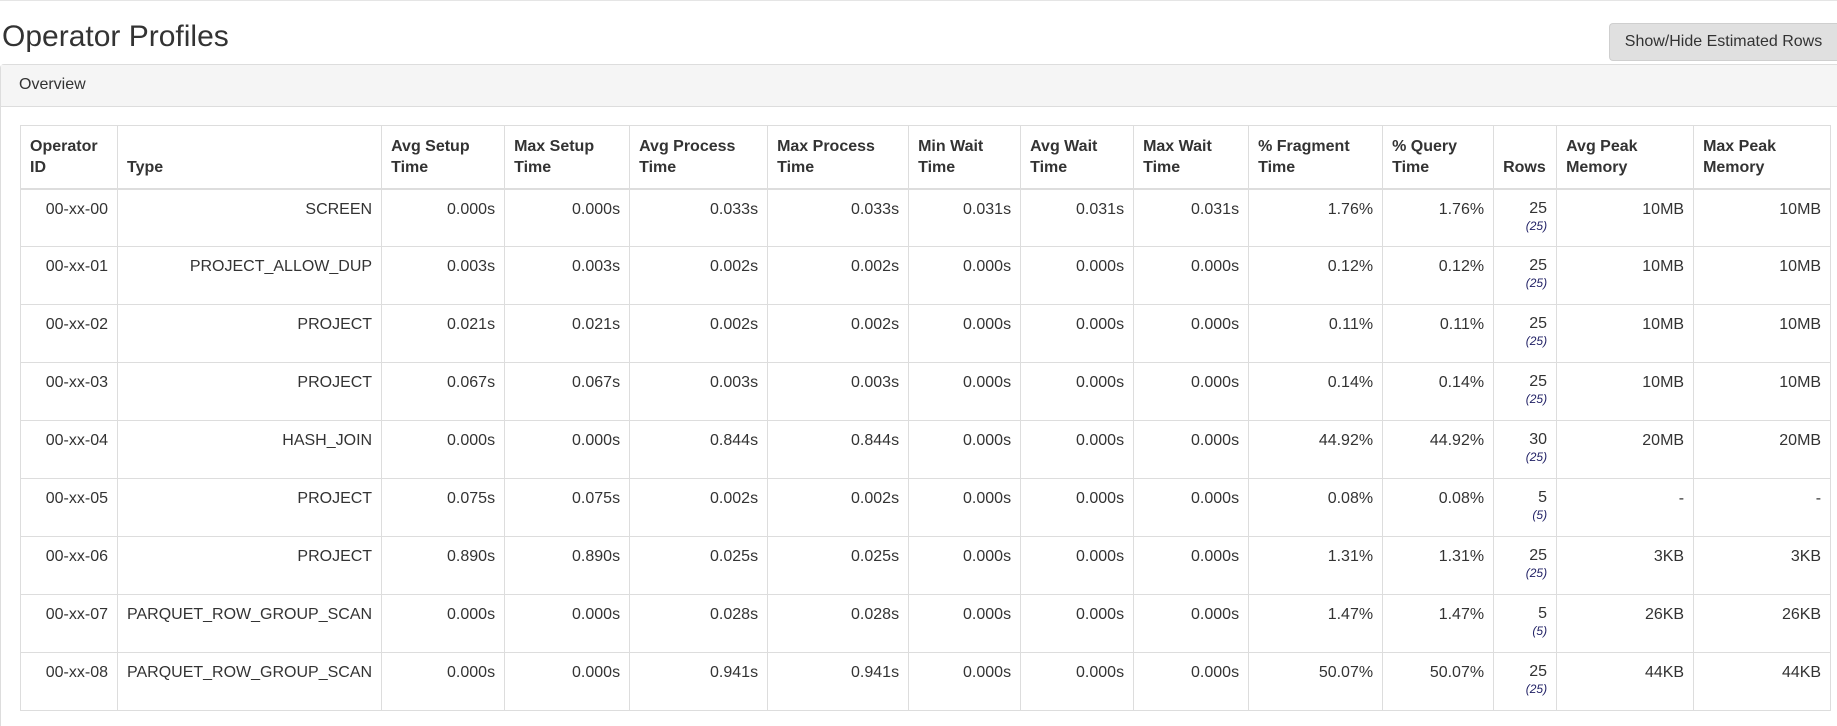 Image resolution: width=1837 pixels, height=726 pixels. Describe the element at coordinates (69, 507) in the screenshot. I see `operator-id-cell: 00-xx-05` at that location.